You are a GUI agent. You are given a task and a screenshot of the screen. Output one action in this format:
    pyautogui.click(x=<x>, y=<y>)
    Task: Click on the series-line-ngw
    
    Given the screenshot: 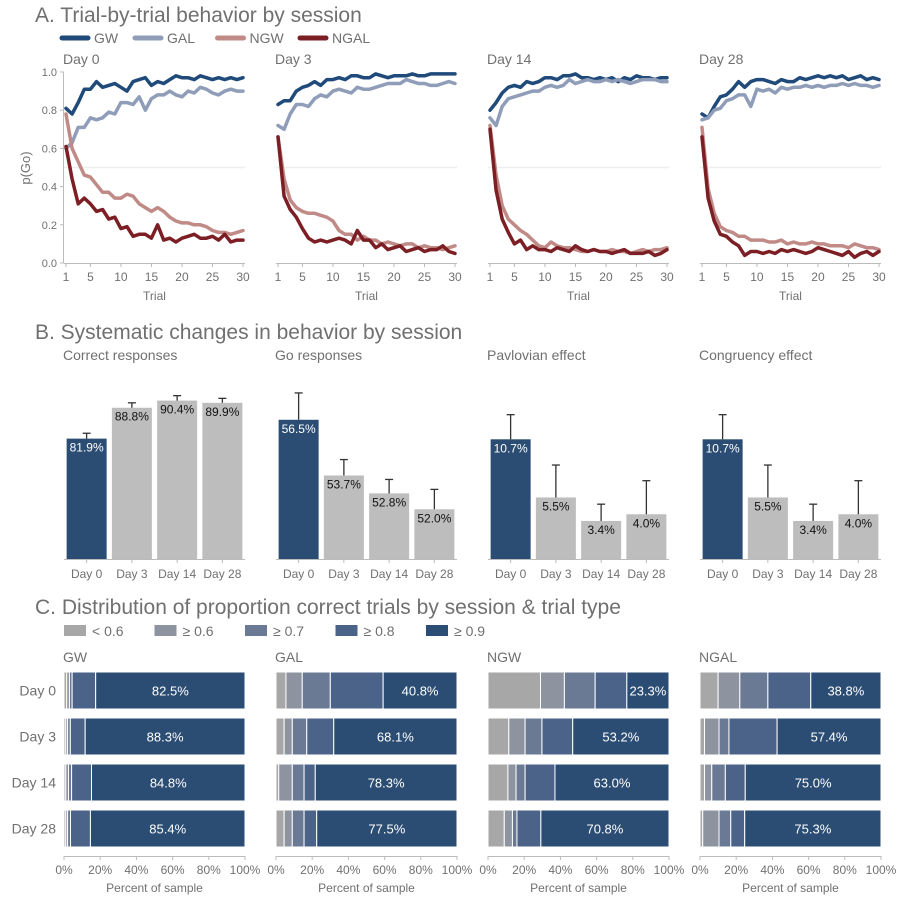 What is the action you would take?
    pyautogui.click(x=578, y=189)
    